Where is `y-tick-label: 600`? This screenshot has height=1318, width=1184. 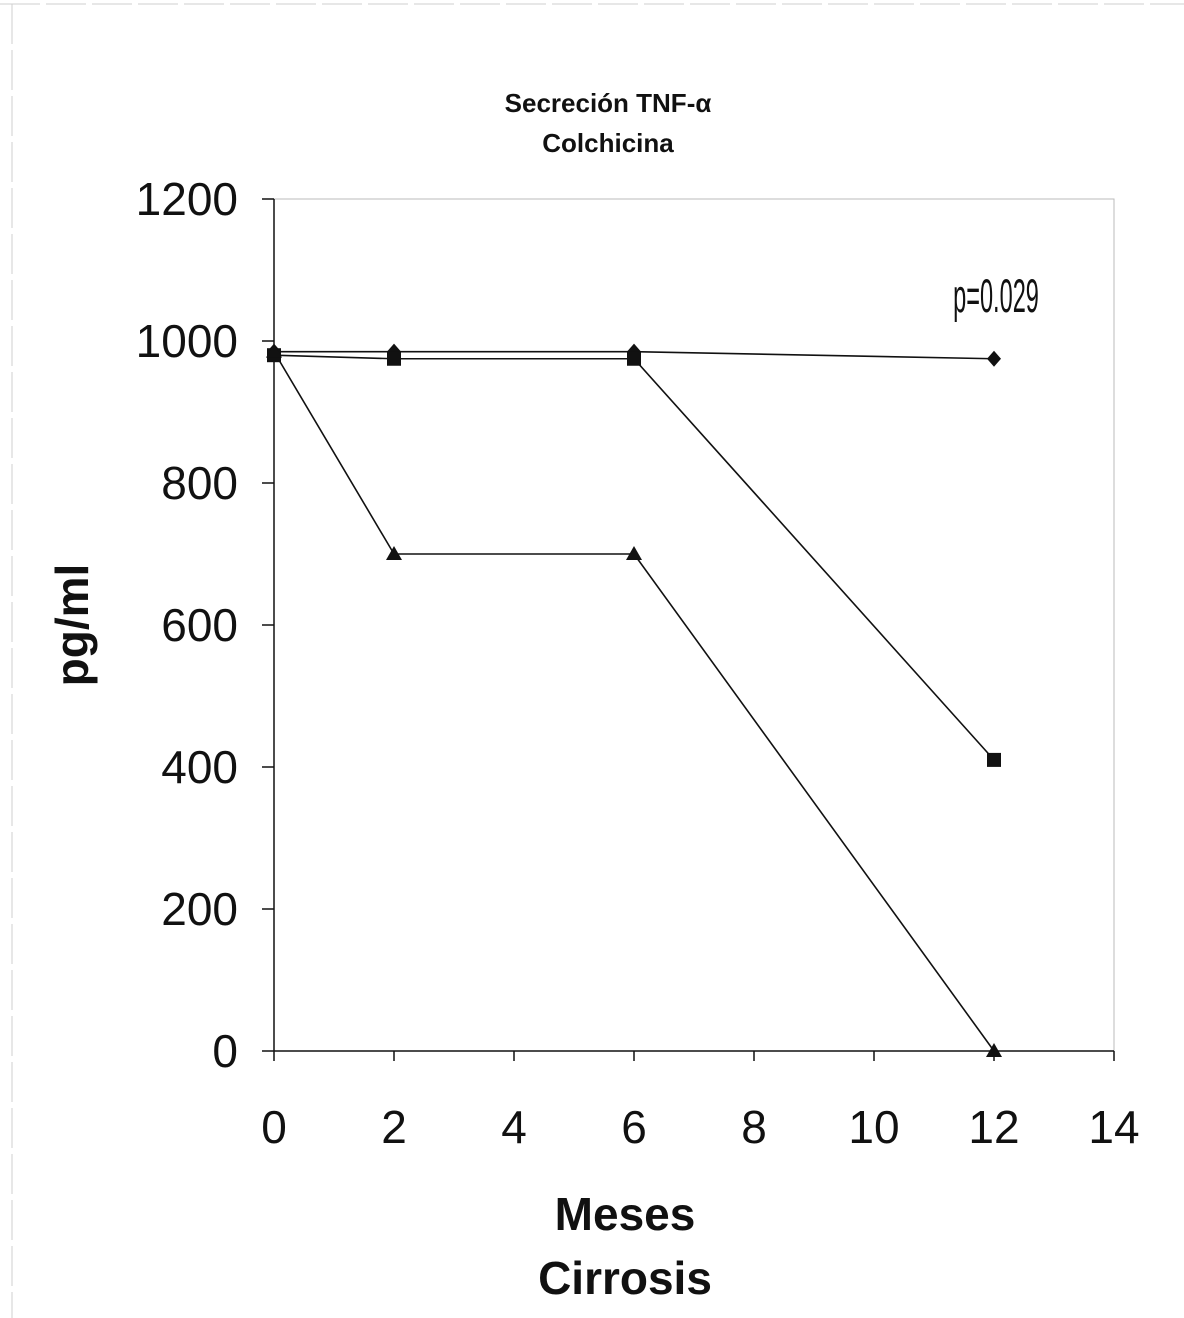
y-tick-label: 600 is located at coordinates (199, 625).